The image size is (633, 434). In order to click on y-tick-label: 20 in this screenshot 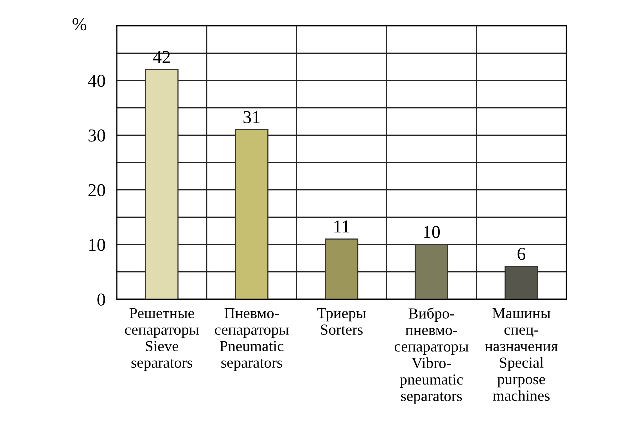, I will do `click(97, 190)`.